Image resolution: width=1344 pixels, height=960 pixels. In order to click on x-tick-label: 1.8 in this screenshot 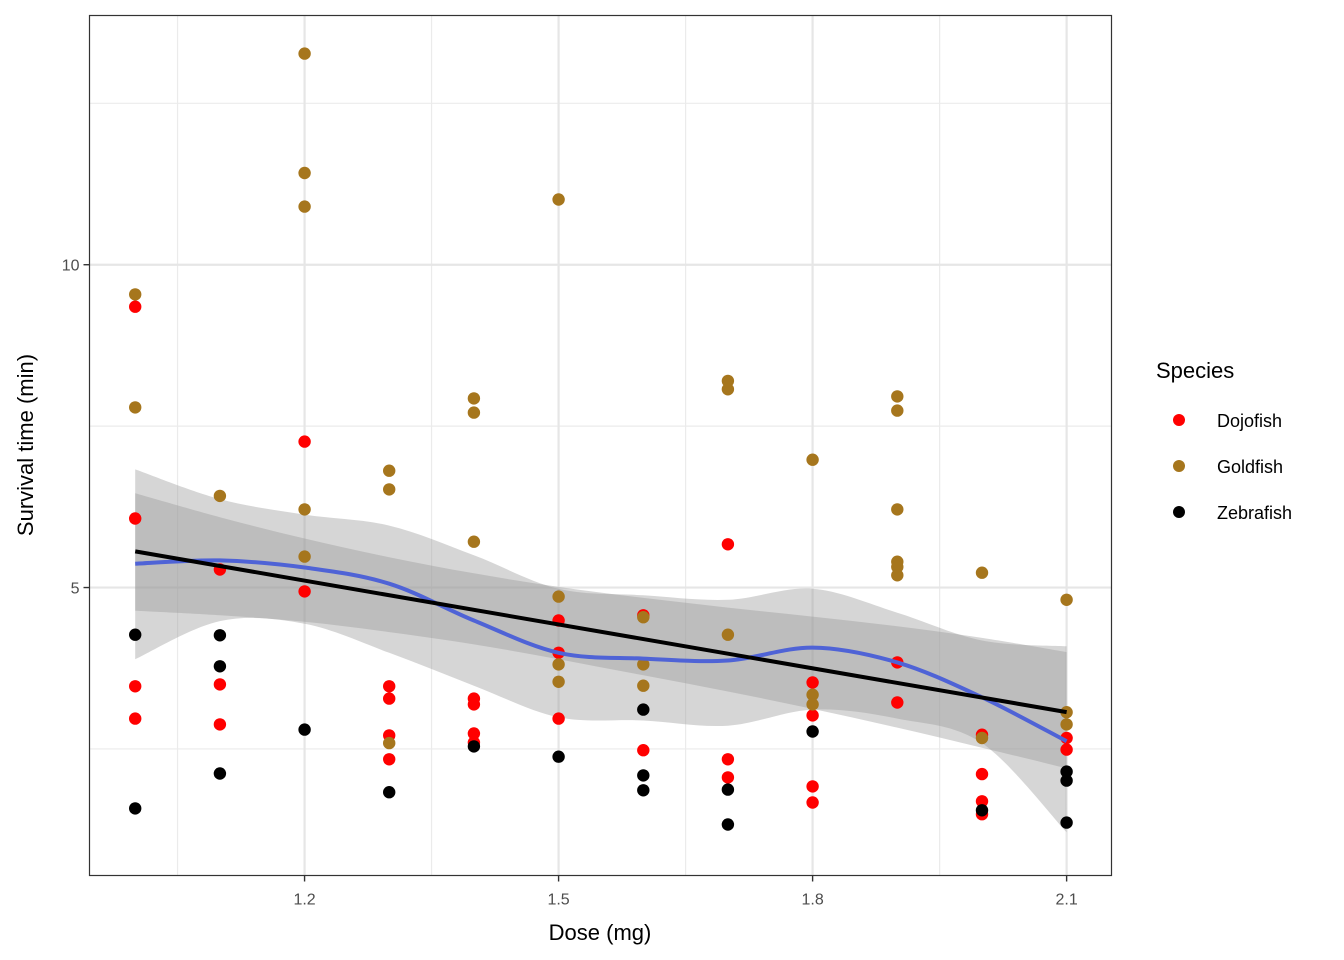, I will do `click(812, 900)`.